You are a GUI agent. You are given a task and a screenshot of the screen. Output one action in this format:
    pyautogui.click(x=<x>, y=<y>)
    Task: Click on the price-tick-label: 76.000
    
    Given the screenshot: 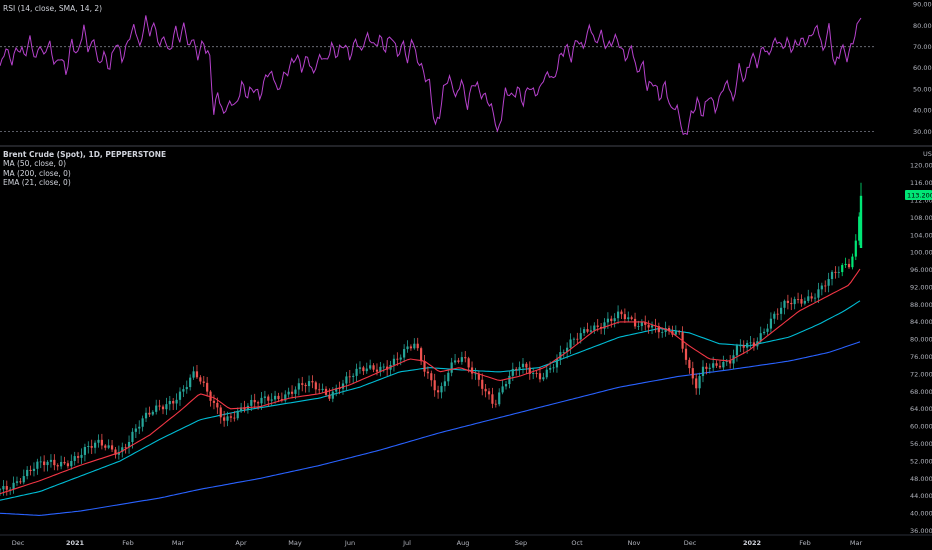 What is the action you would take?
    pyautogui.click(x=921, y=357)
    